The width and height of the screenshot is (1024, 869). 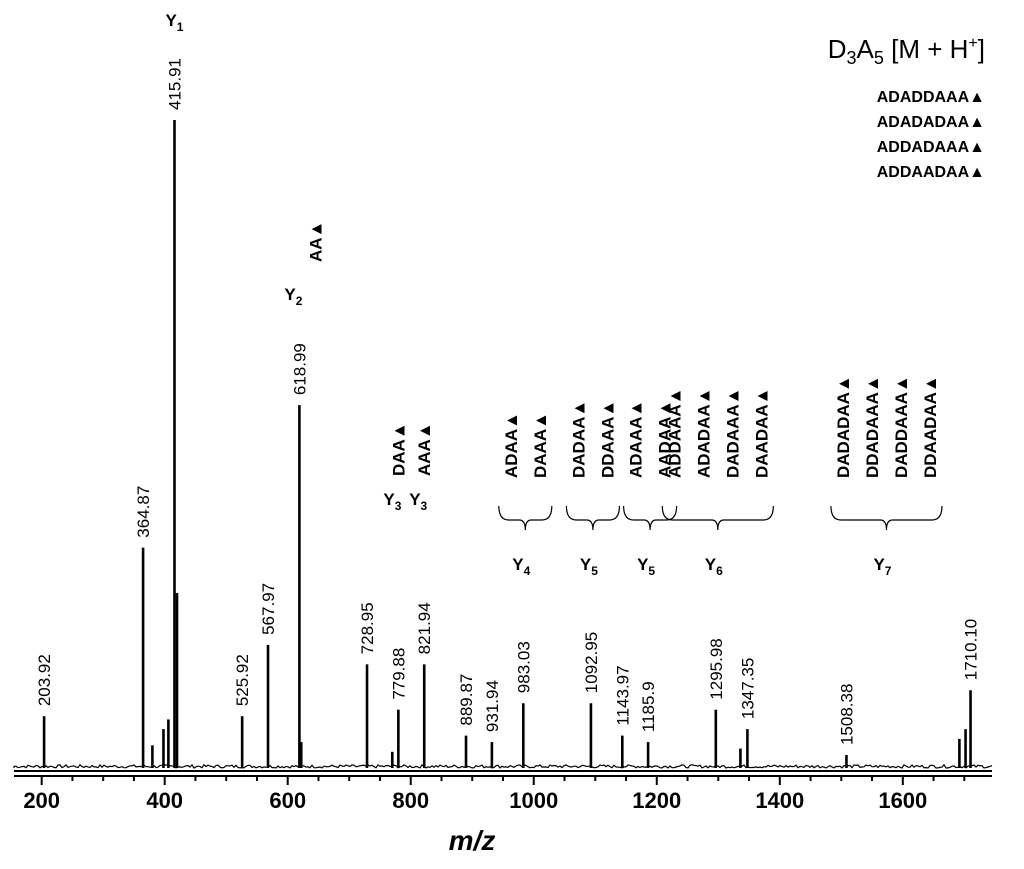 I want to click on fragment-sequence: DAADAA▲, so click(x=761, y=433).